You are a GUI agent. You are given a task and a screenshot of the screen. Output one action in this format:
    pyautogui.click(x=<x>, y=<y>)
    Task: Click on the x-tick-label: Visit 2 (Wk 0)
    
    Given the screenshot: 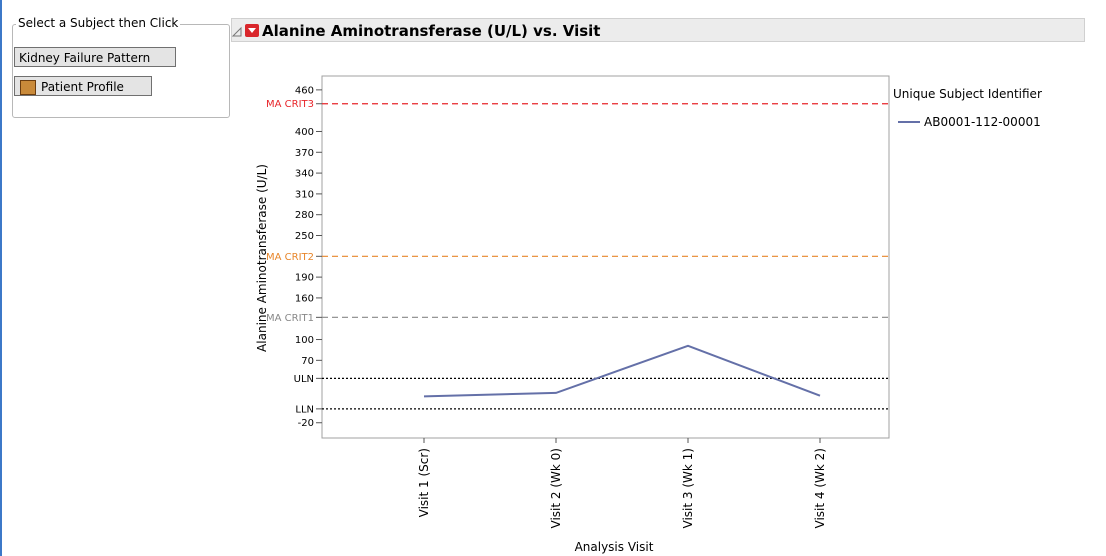 What is the action you would take?
    pyautogui.click(x=556, y=488)
    